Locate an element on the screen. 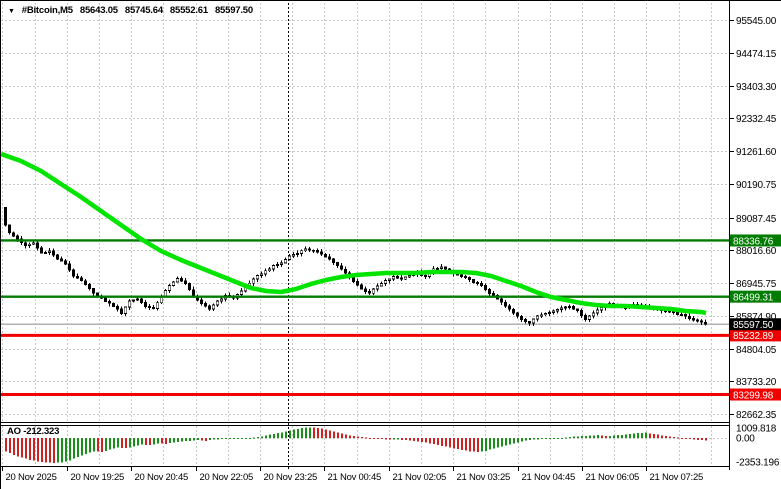 The image size is (781, 489). y-axis-label: 89087.45 is located at coordinates (756, 219).